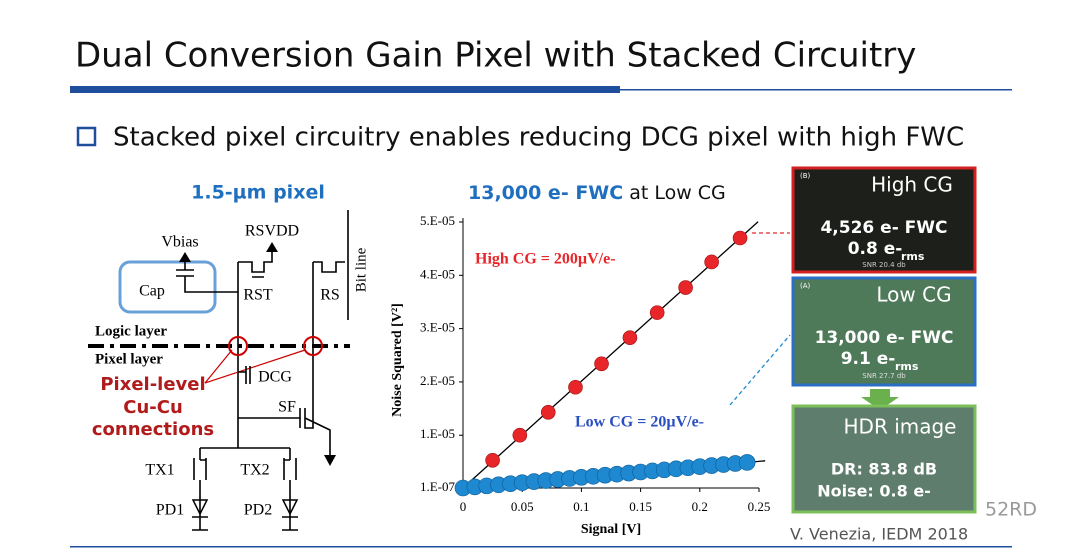 Image resolution: width=1080 pixels, height=554 pixels. Describe the element at coordinates (287, 407) in the screenshot. I see `label: SF` at that location.